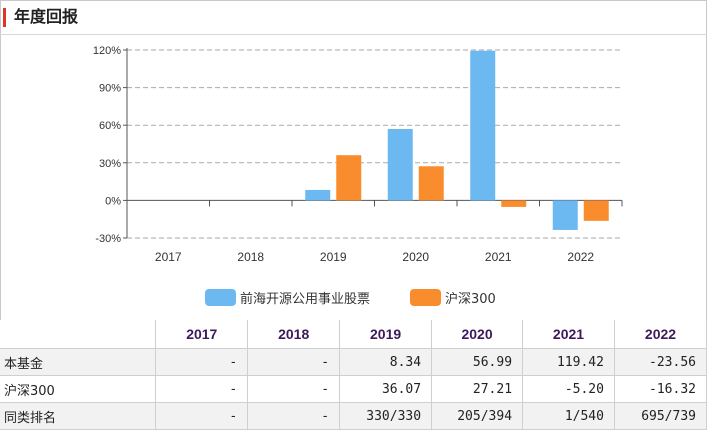 The width and height of the screenshot is (707, 430). Describe the element at coordinates (386, 334) in the screenshot. I see `table-header-cell: 2019` at that location.